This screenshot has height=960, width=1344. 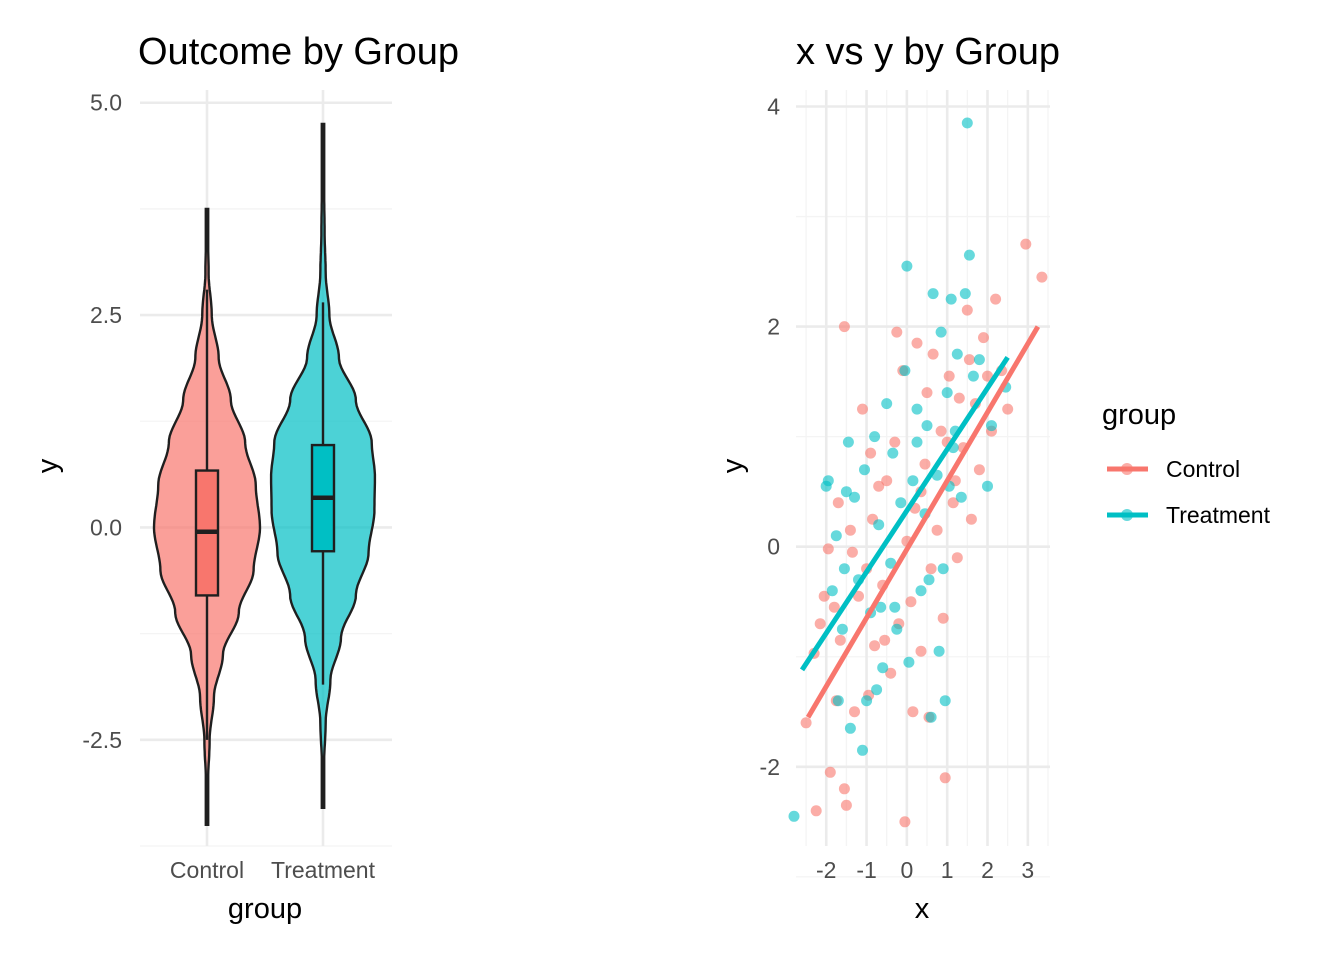 What do you see at coordinates (923, 522) in the screenshot?
I see `fit-line-control` at bounding box center [923, 522].